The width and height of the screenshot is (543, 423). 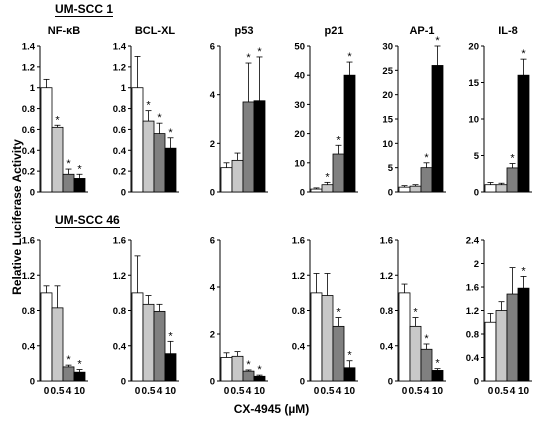 What do you see at coordinates (84, 9) in the screenshot?
I see `row-label-um-scc-1: UM-SCC 1` at bounding box center [84, 9].